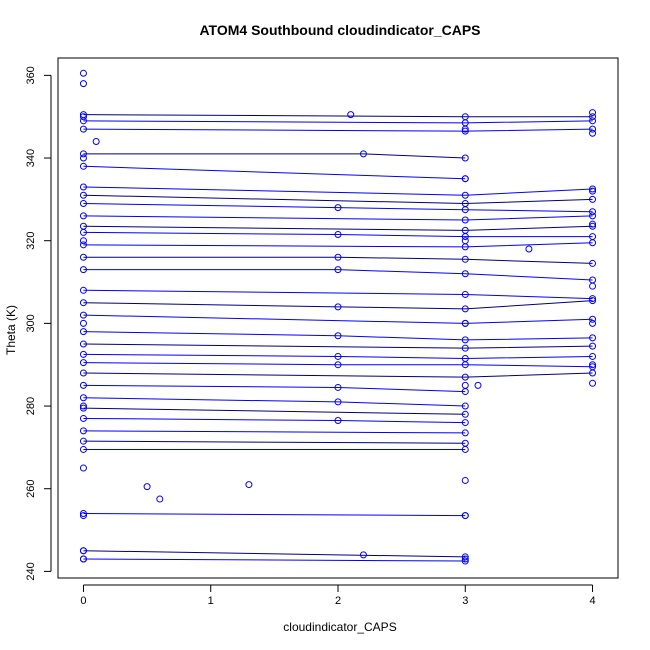 The height and width of the screenshot is (650, 650). What do you see at coordinates (338, 601) in the screenshot?
I see `x-tick-label: 2` at bounding box center [338, 601].